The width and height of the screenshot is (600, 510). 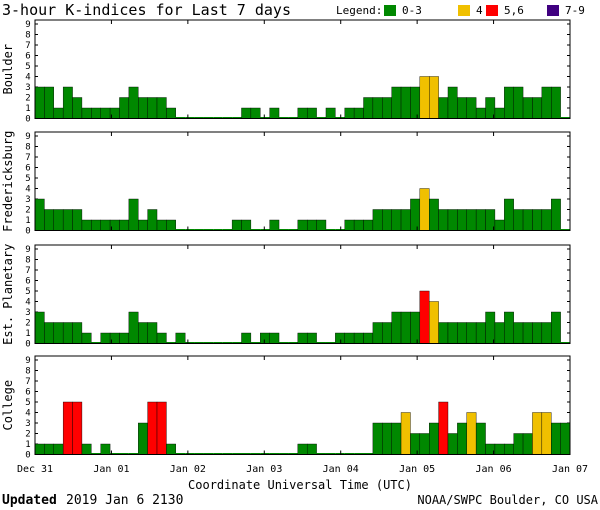 What do you see at coordinates (8, 405) in the screenshot?
I see `panel-label: College` at bounding box center [8, 405].